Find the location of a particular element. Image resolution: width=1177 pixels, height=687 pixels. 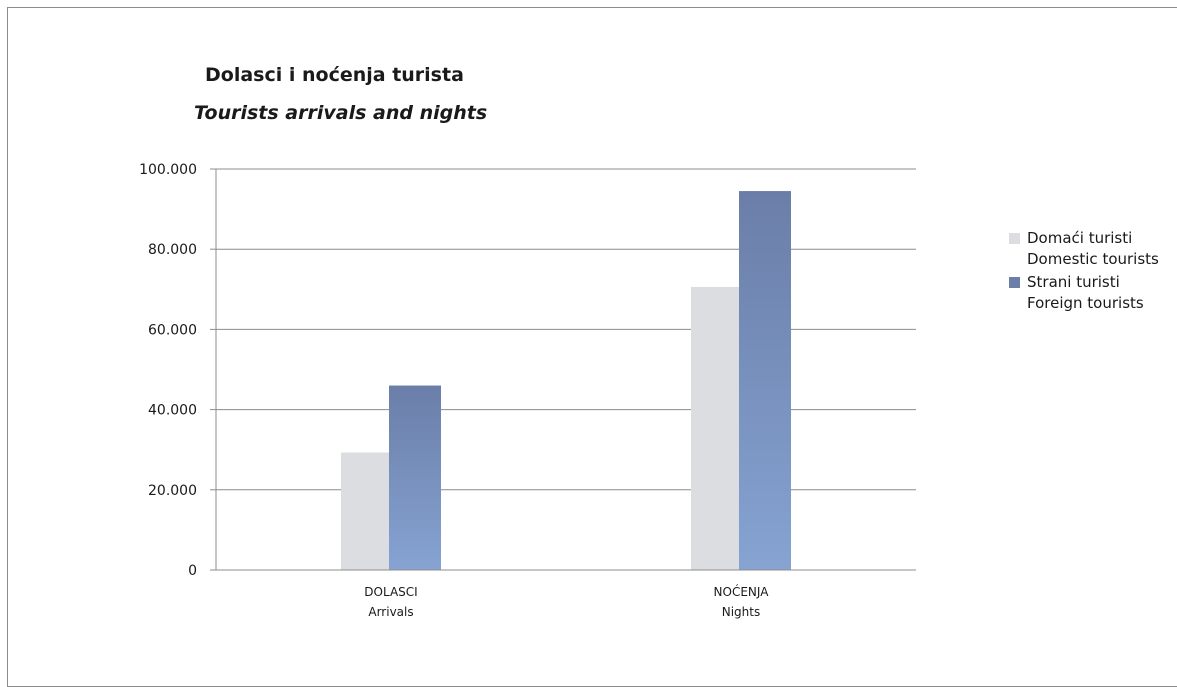

y-tick-label: 60.000 is located at coordinates (172, 330).